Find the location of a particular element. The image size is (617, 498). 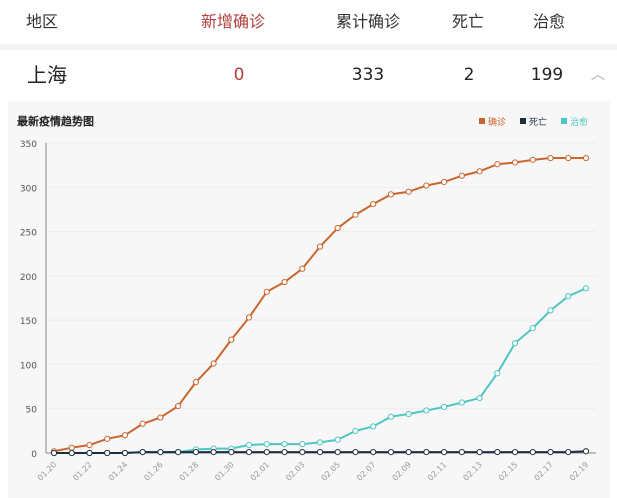

row-cured: 199 is located at coordinates (547, 75).